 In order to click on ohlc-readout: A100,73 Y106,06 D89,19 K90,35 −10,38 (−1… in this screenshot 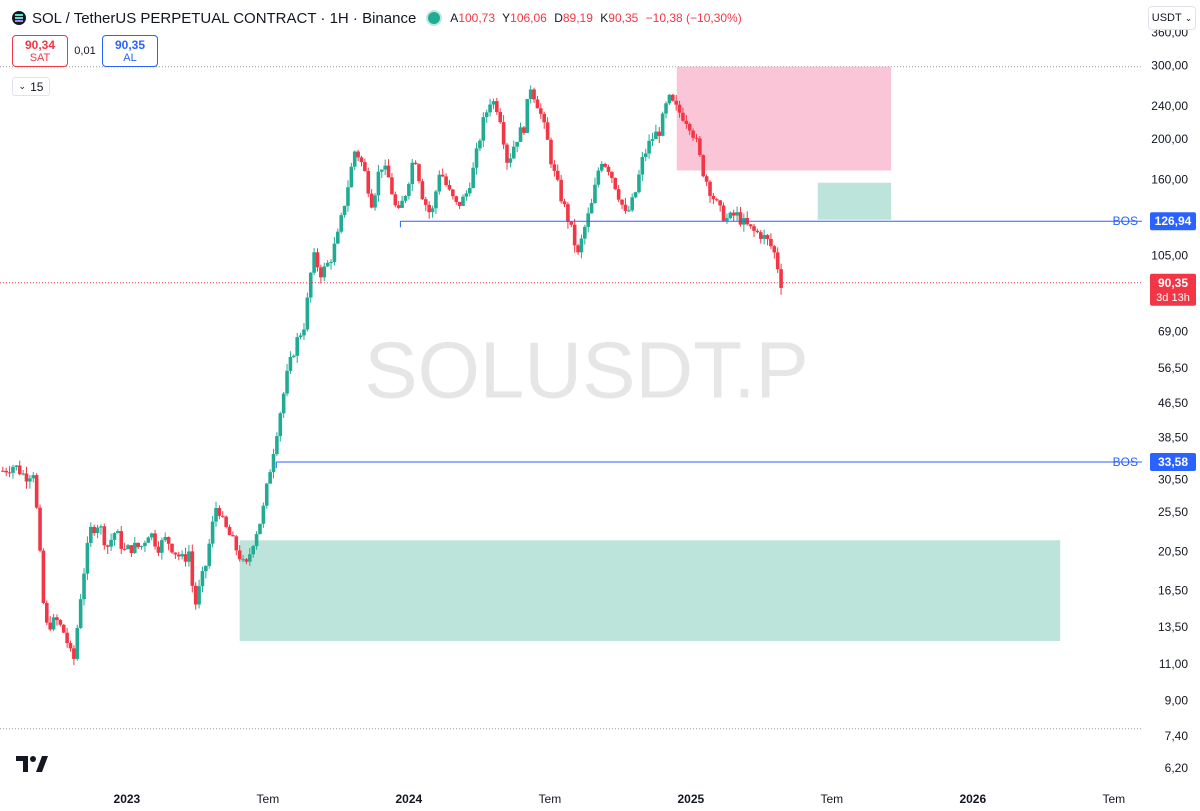, I will do `click(597, 18)`.